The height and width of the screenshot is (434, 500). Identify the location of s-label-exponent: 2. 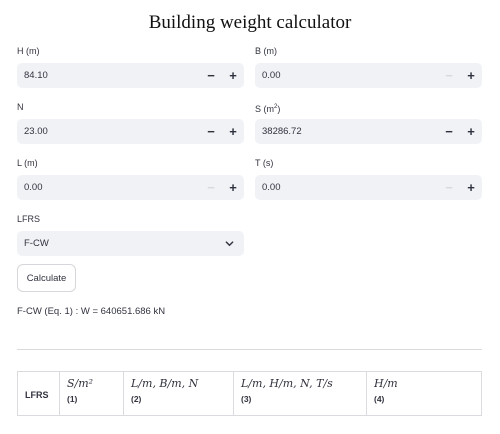
(276, 107).